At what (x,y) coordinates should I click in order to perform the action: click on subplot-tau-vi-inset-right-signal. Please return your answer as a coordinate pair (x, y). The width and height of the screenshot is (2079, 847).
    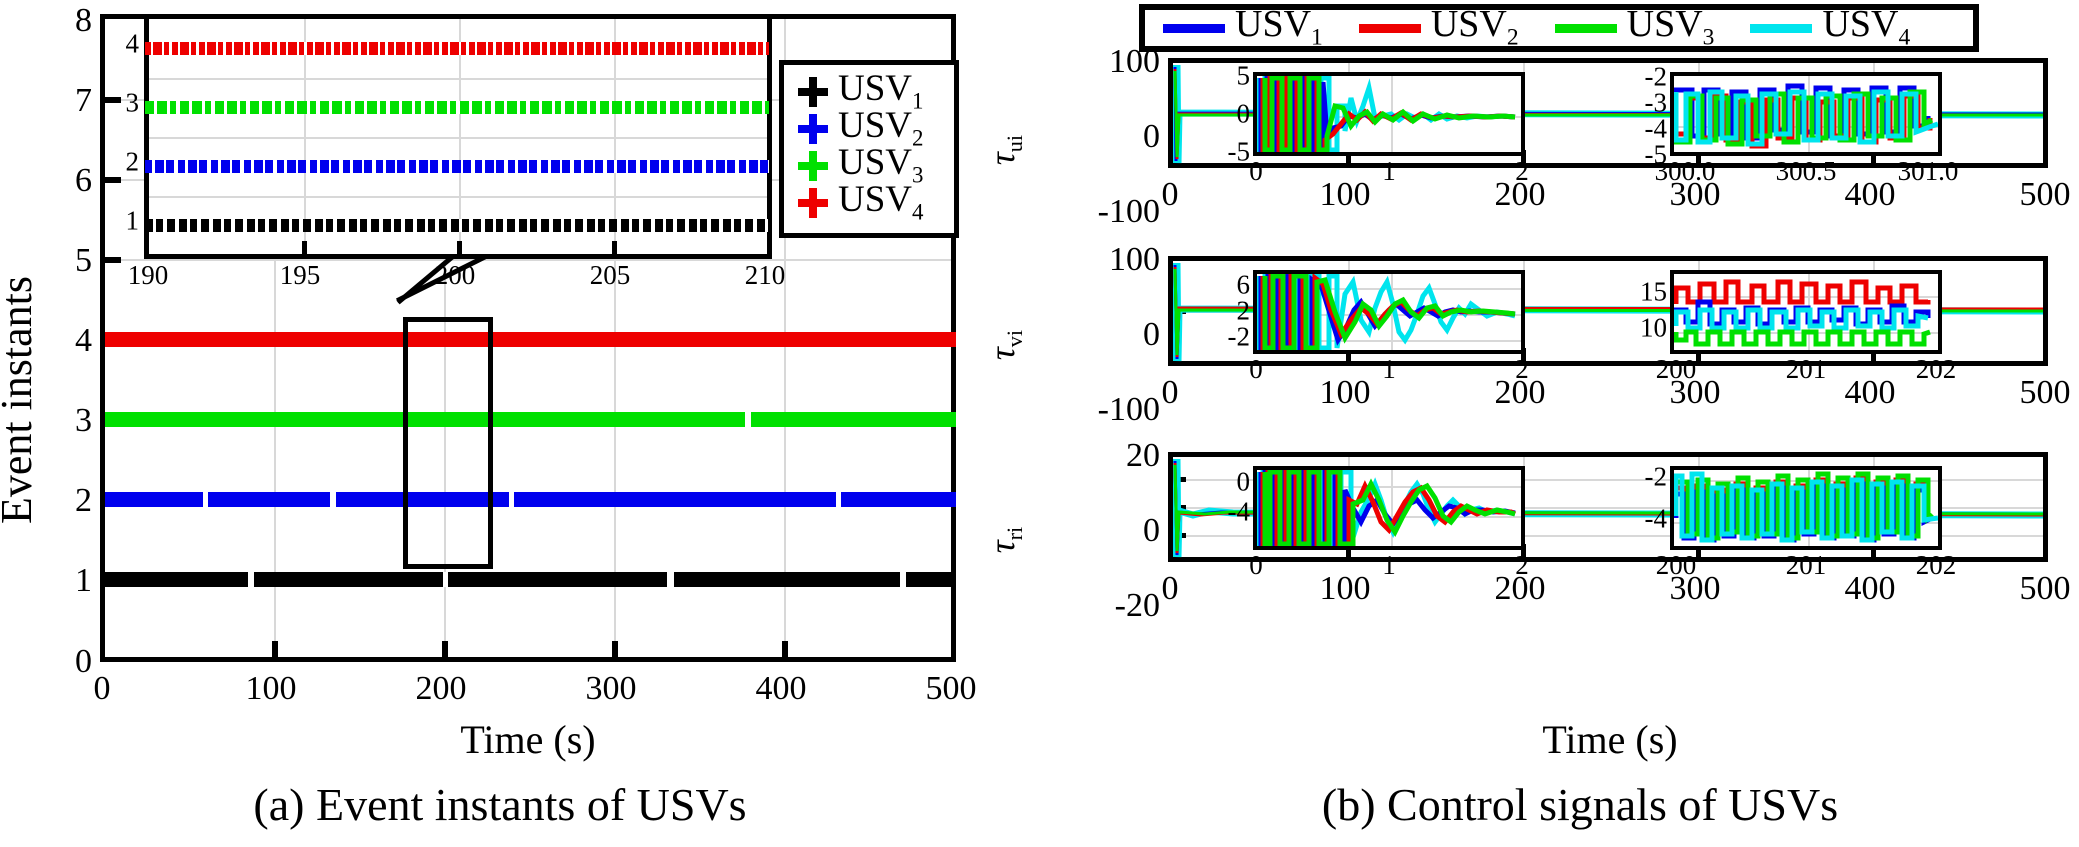
    Looking at the image, I should click on (1802, 313).